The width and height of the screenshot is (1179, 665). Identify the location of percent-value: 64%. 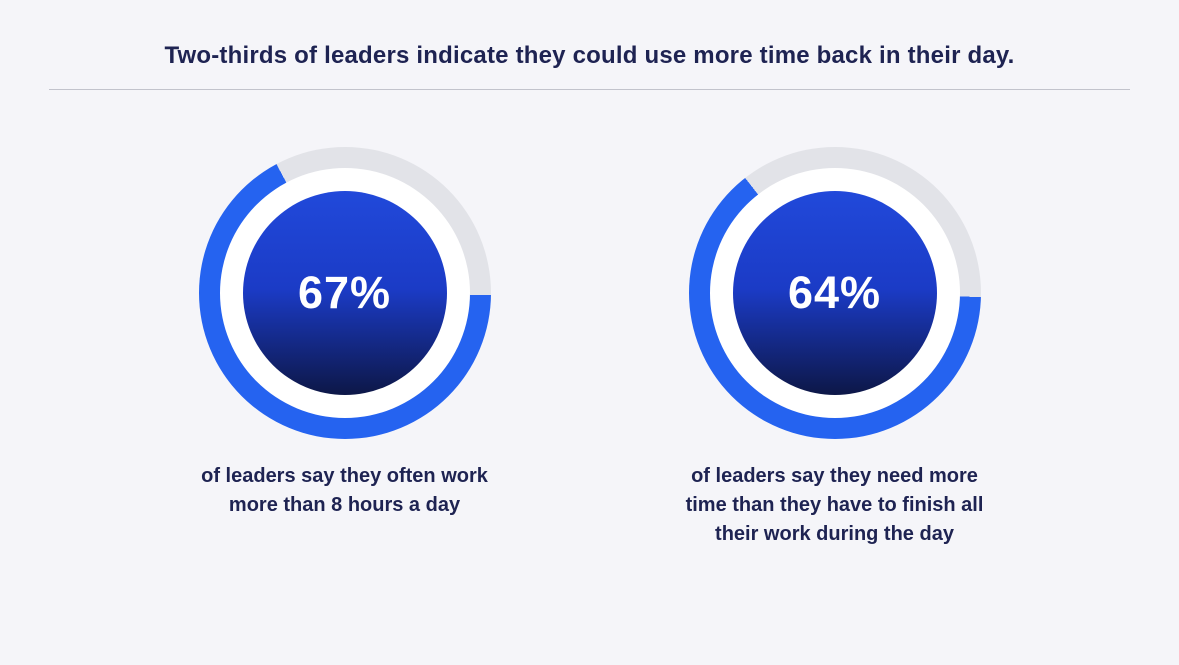
(834, 292).